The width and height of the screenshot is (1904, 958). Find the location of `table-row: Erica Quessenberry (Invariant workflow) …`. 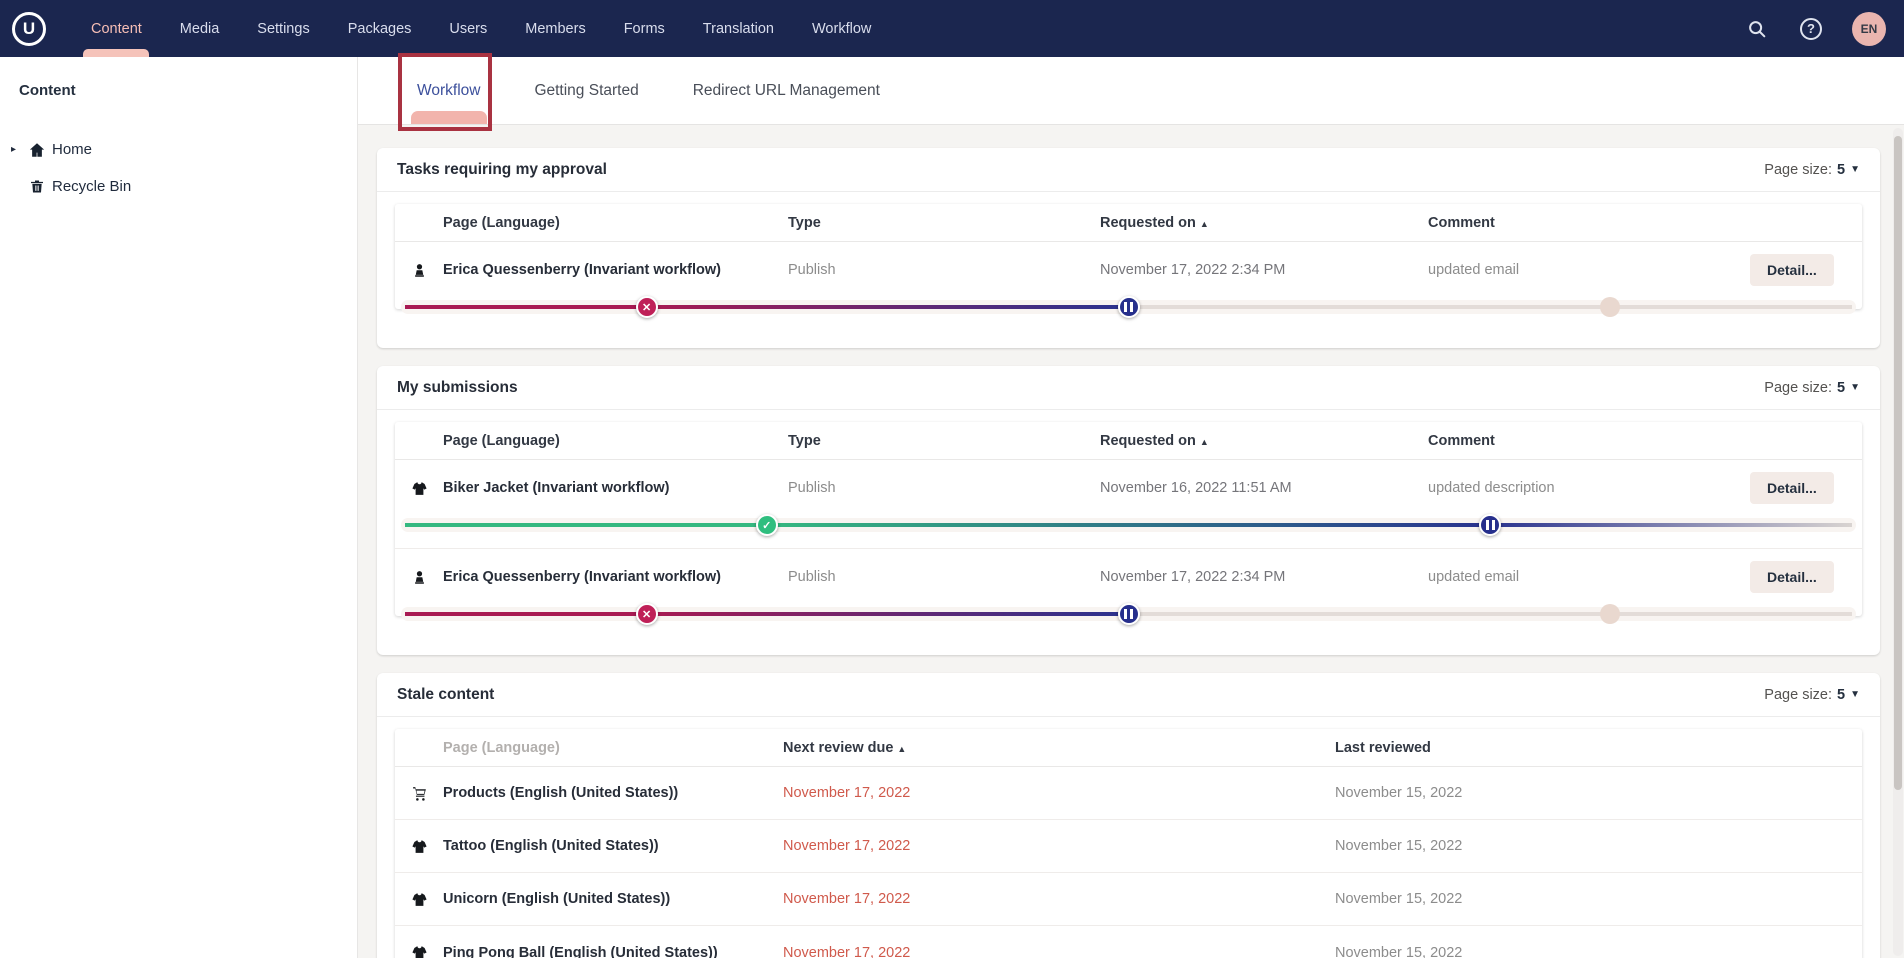

table-row: Erica Quessenberry (Invariant workflow) … is located at coordinates (1128, 280).